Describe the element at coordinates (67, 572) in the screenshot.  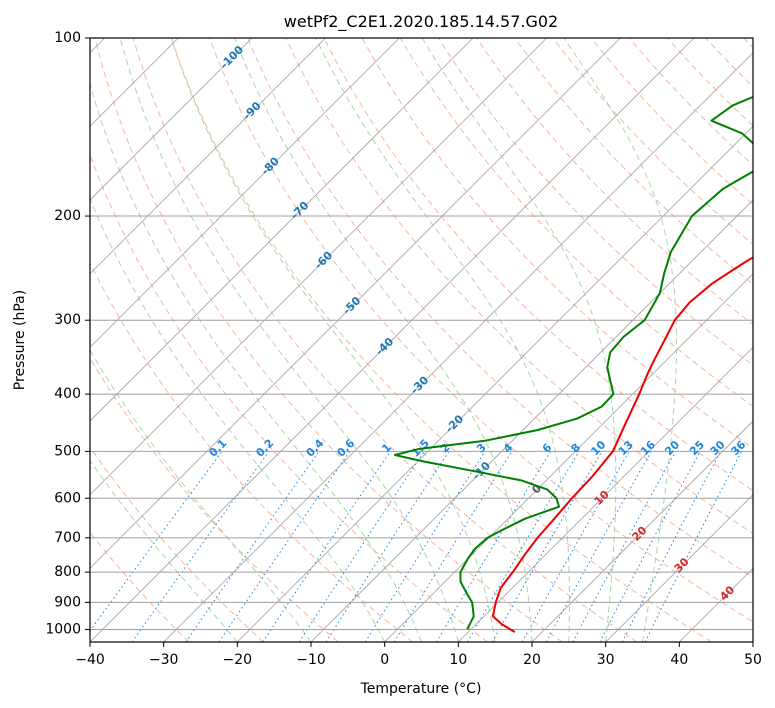
I see `y-tick-label: 800` at that location.